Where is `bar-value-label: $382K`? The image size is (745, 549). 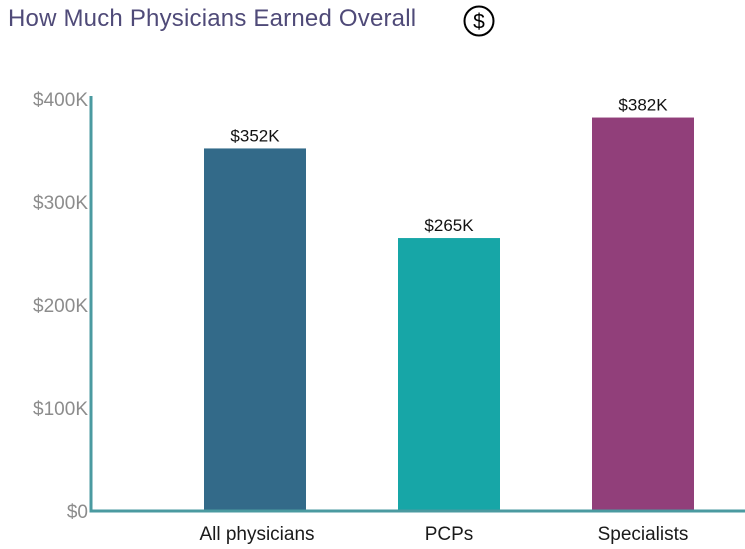 bar-value-label: $382K is located at coordinates (643, 105).